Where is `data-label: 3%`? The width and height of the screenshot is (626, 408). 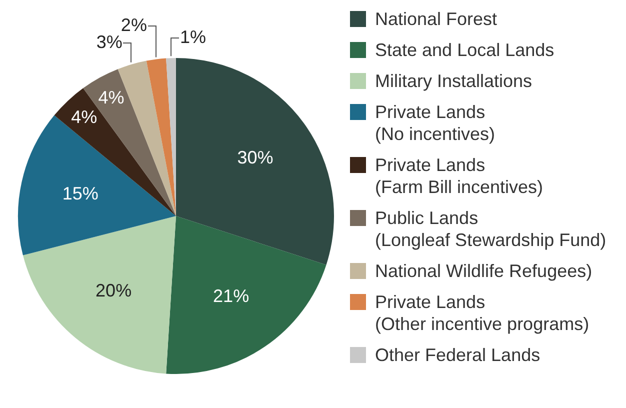 data-label: 3% is located at coordinates (109, 42).